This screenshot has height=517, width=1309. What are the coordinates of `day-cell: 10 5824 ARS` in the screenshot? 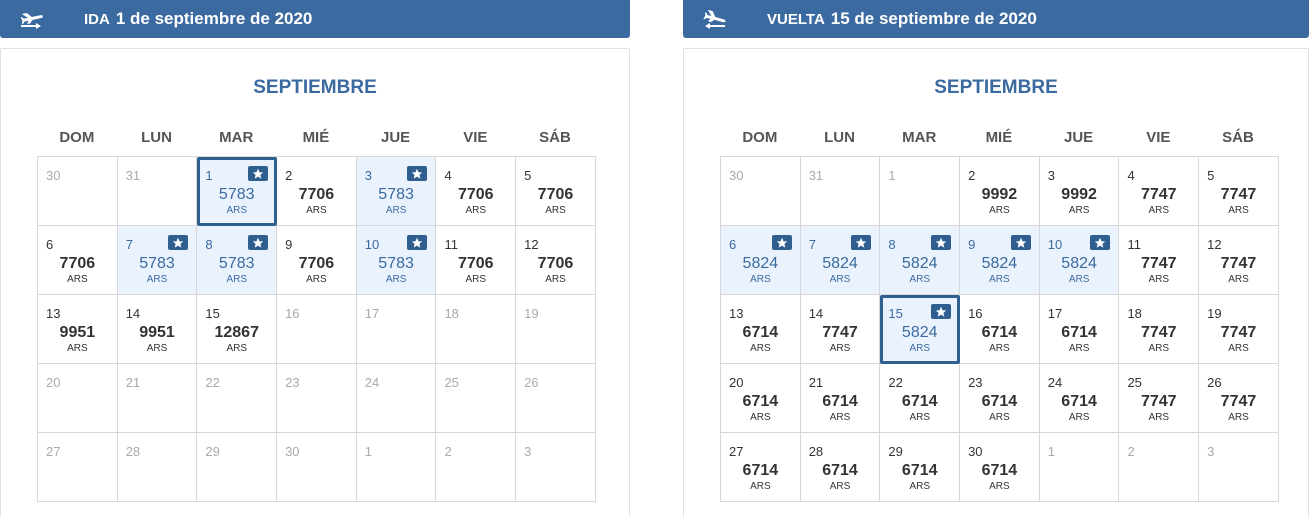 It's located at (1079, 260).